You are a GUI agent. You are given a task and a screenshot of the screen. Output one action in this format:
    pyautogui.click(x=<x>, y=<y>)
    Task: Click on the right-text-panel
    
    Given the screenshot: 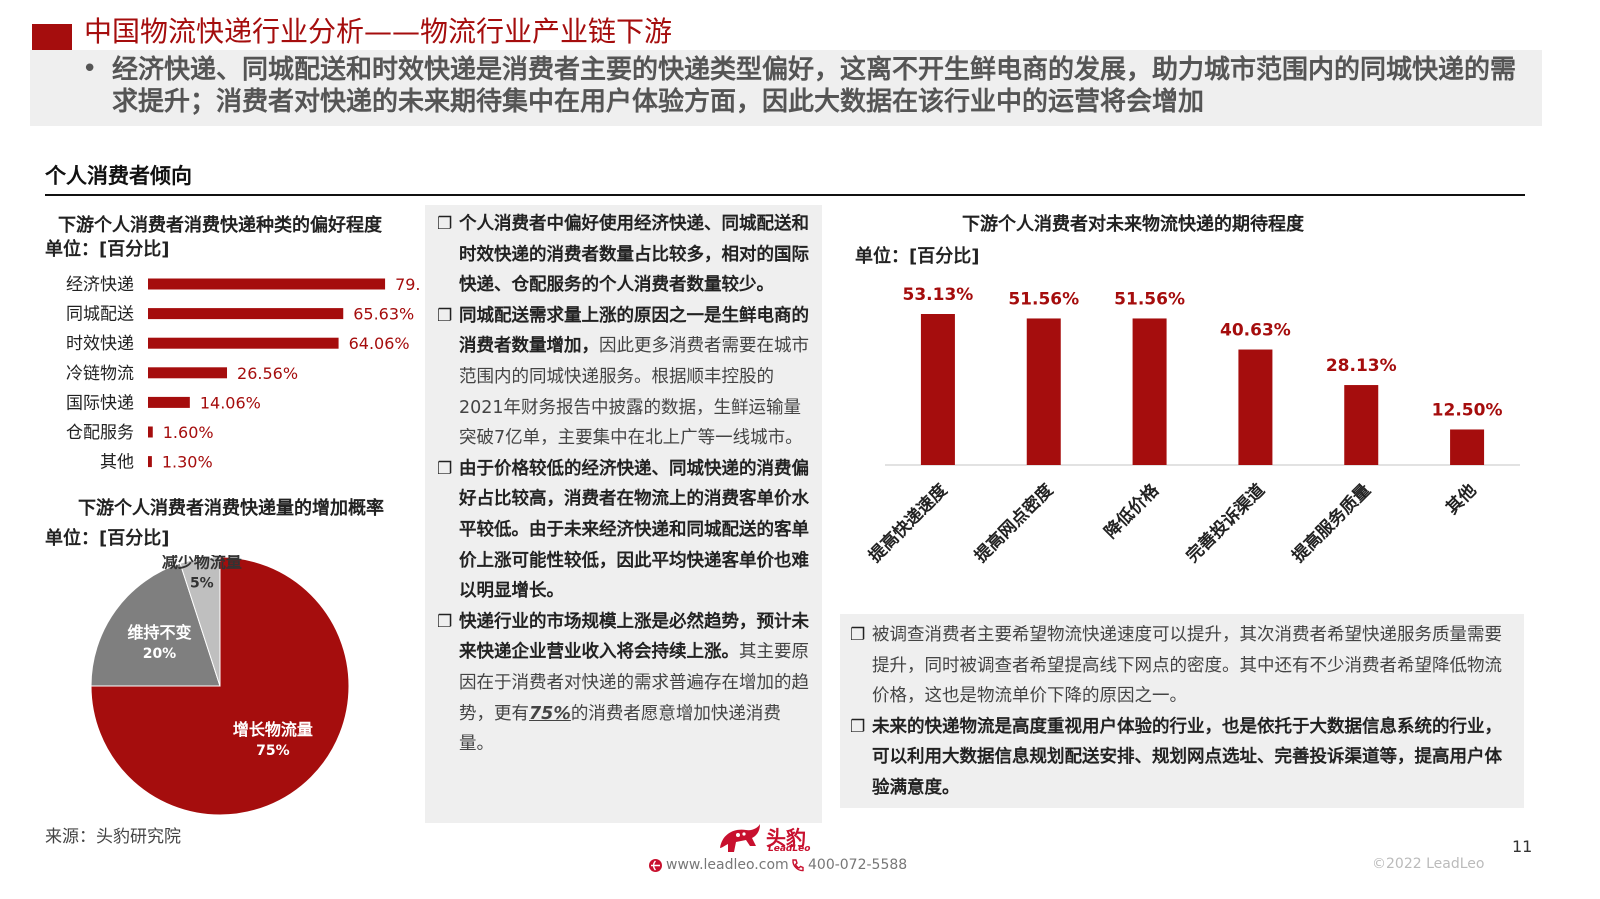 What is the action you would take?
    pyautogui.click(x=1182, y=711)
    